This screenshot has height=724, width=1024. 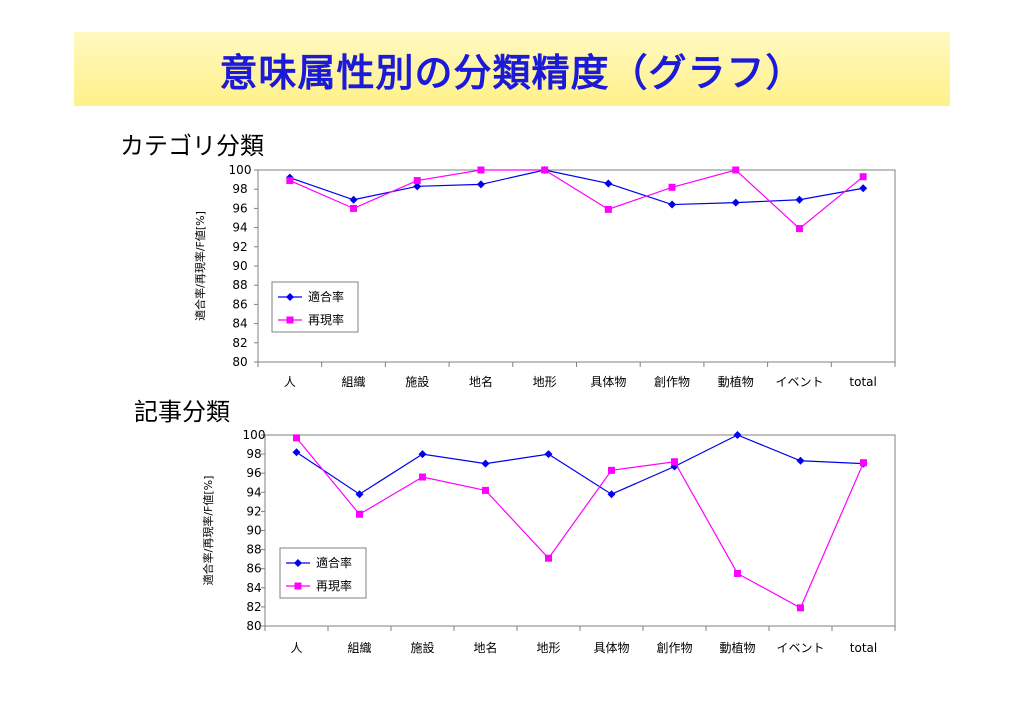 What do you see at coordinates (512, 72) in the screenshot?
I see `slide-title: 意味属性別の分類精度（グラフ）` at bounding box center [512, 72].